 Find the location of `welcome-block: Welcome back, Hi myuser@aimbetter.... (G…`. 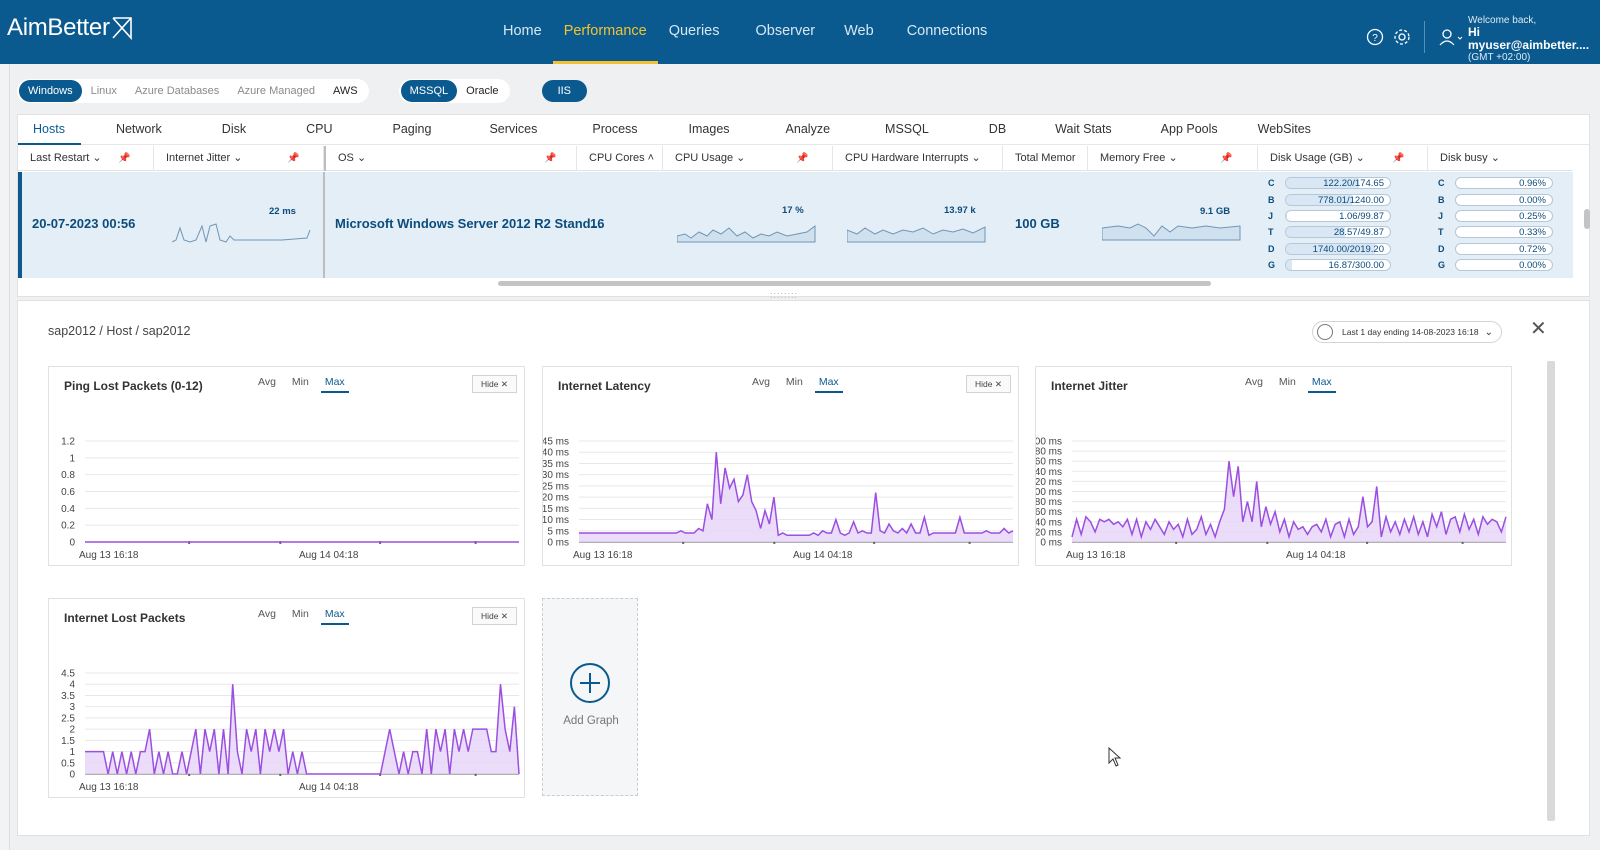

welcome-block: Welcome back, Hi myuser@aimbetter.... (G… is located at coordinates (1534, 39).